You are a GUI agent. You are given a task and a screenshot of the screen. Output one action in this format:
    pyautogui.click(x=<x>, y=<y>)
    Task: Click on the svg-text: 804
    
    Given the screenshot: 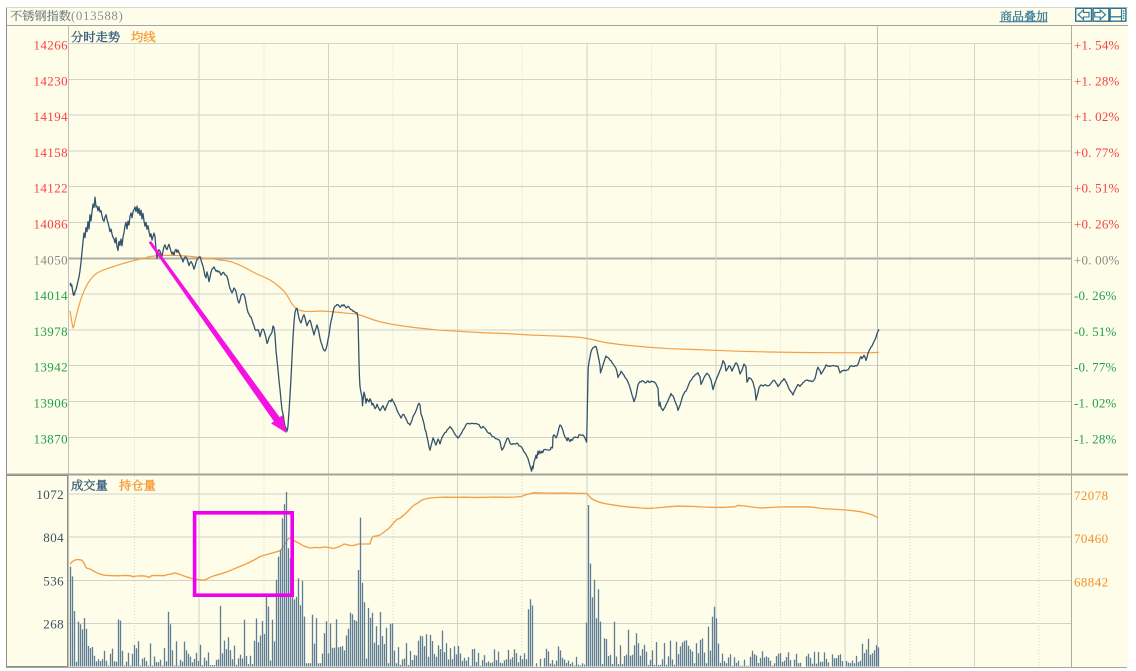 What is the action you would take?
    pyautogui.click(x=53, y=537)
    